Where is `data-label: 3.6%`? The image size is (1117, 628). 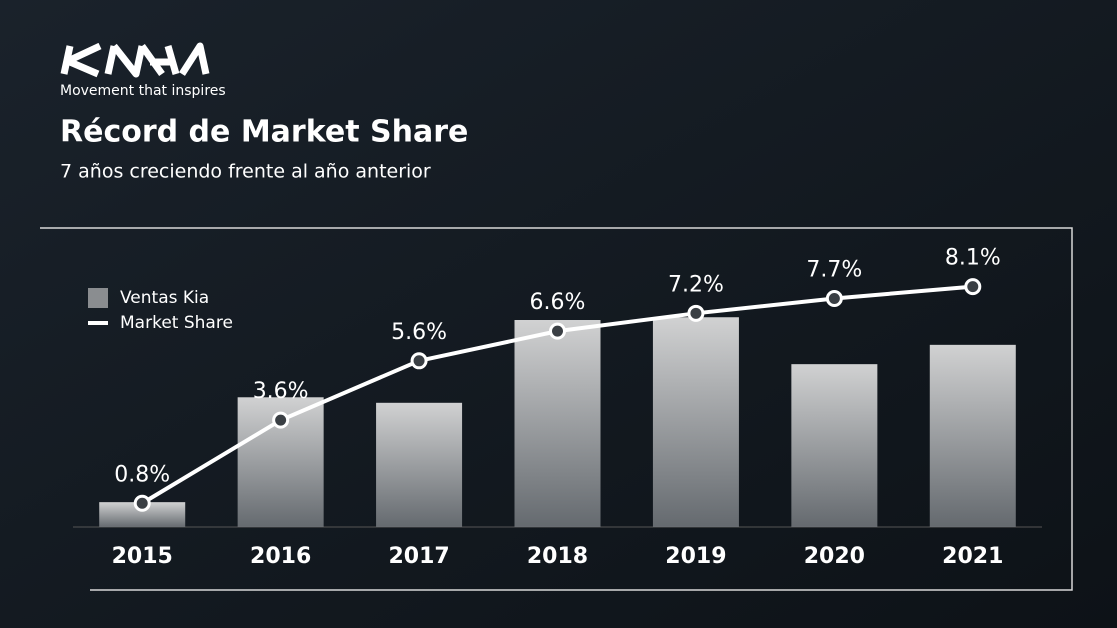 data-label: 3.6% is located at coordinates (281, 391).